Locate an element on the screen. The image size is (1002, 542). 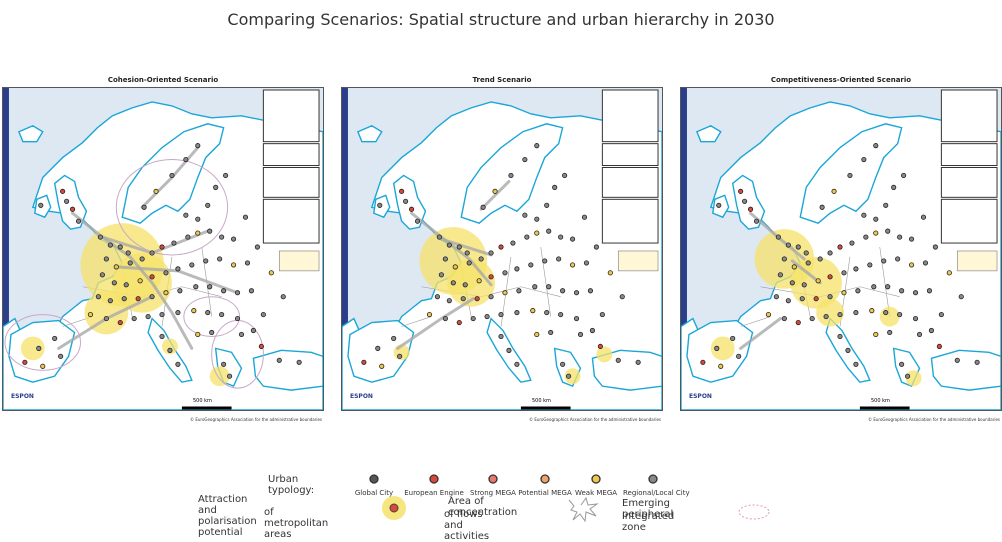
legend-peripheral-label-2: integrated zone is located at coordinates (648, 522).